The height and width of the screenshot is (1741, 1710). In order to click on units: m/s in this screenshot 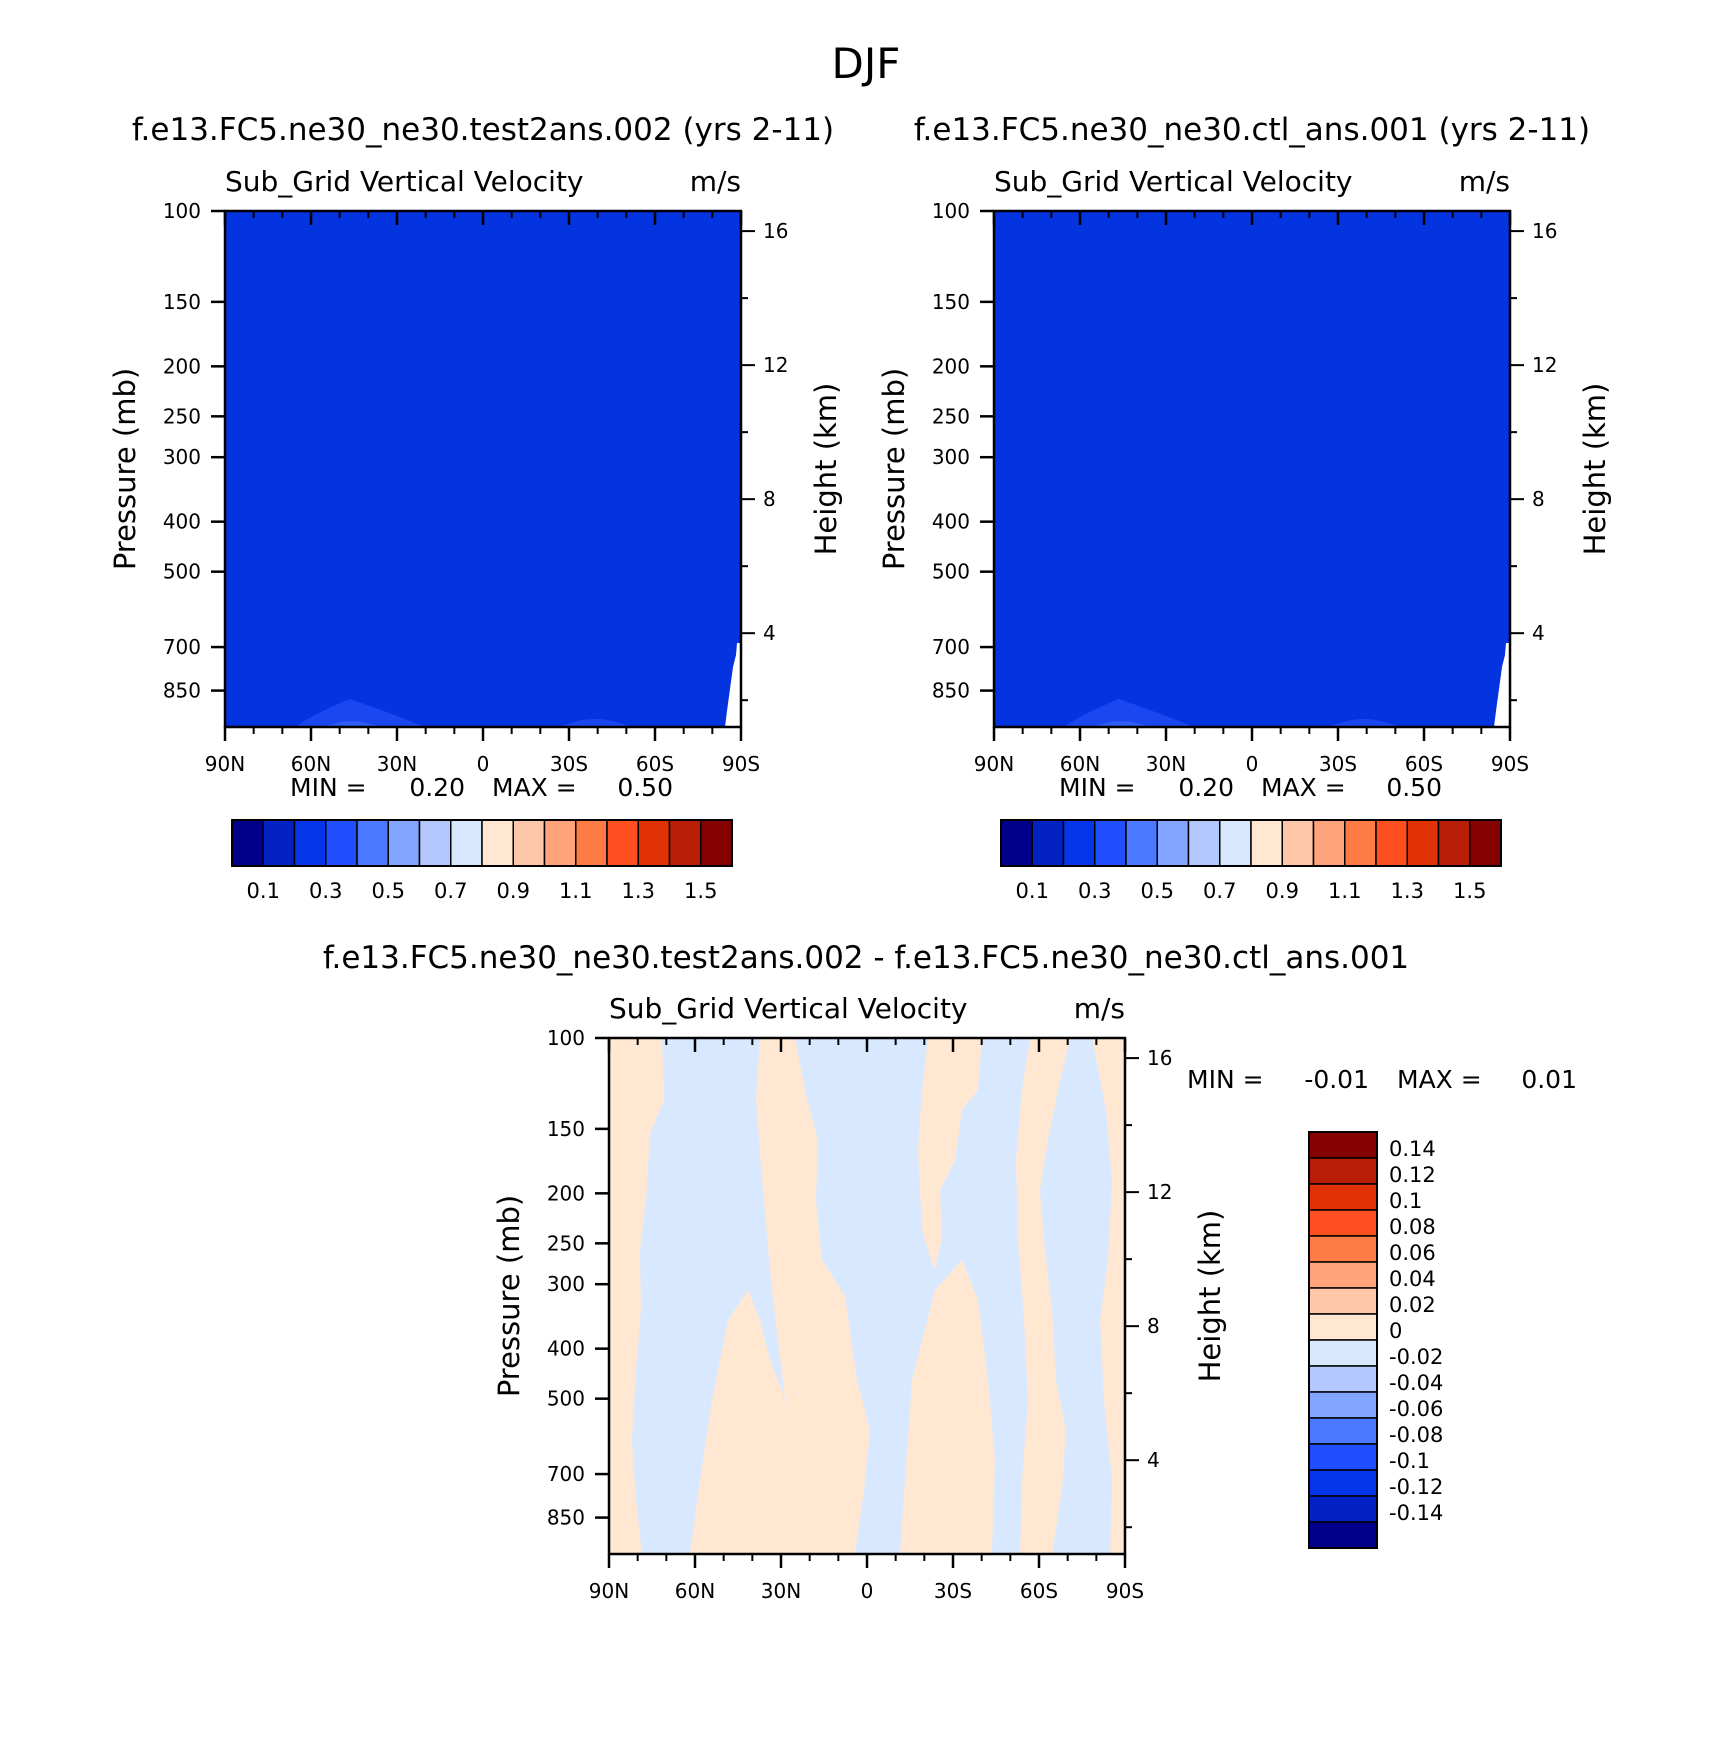, I will do `click(1099, 1008)`.